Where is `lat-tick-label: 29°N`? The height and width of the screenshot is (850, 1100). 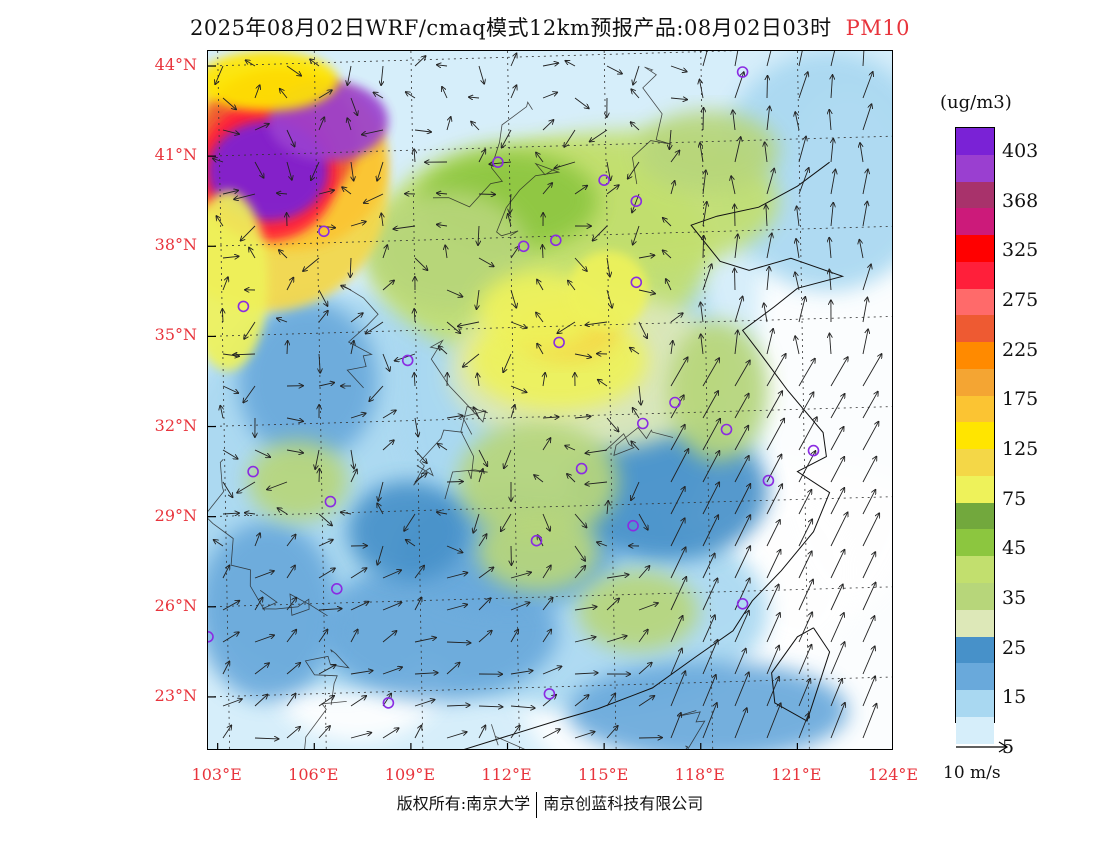 lat-tick-label: 29°N is located at coordinates (175, 515).